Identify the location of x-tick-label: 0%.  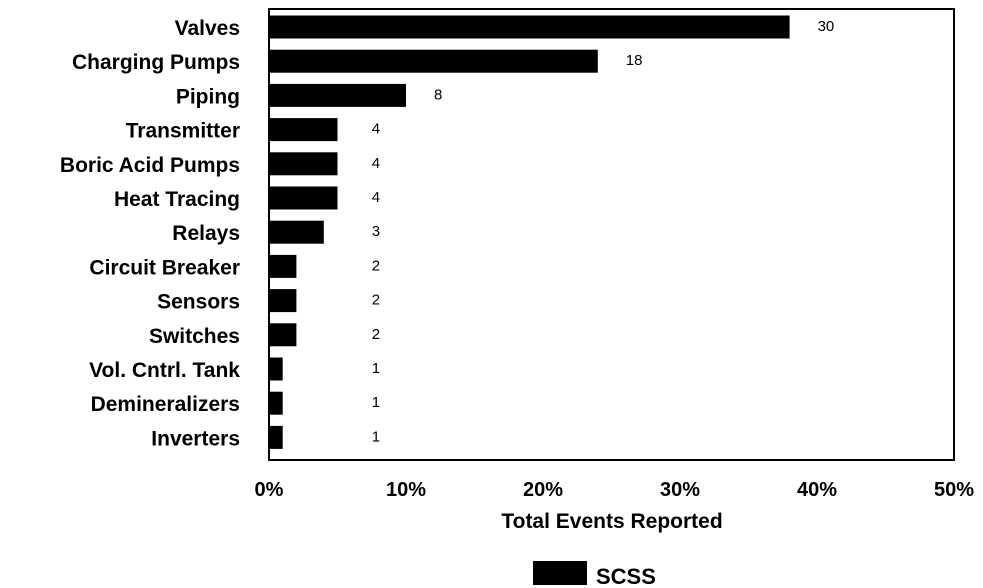
(269, 490).